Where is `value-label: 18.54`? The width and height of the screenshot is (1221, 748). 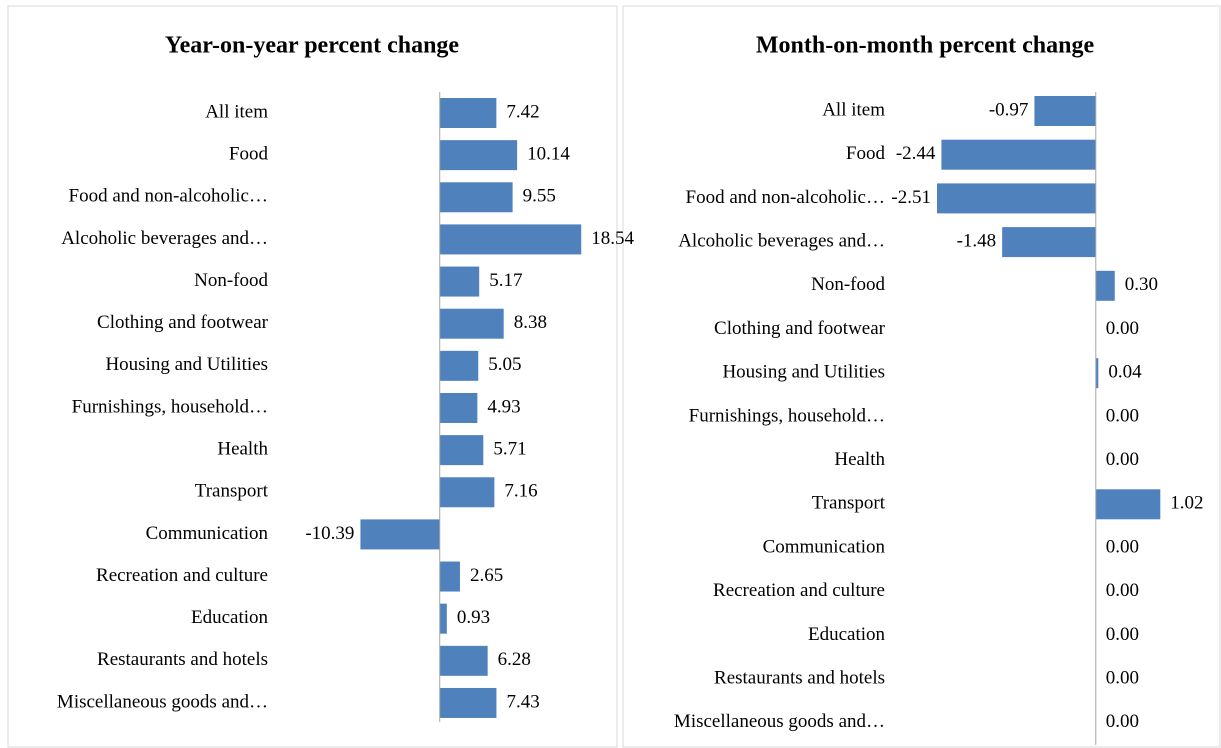 value-label: 18.54 is located at coordinates (612, 238).